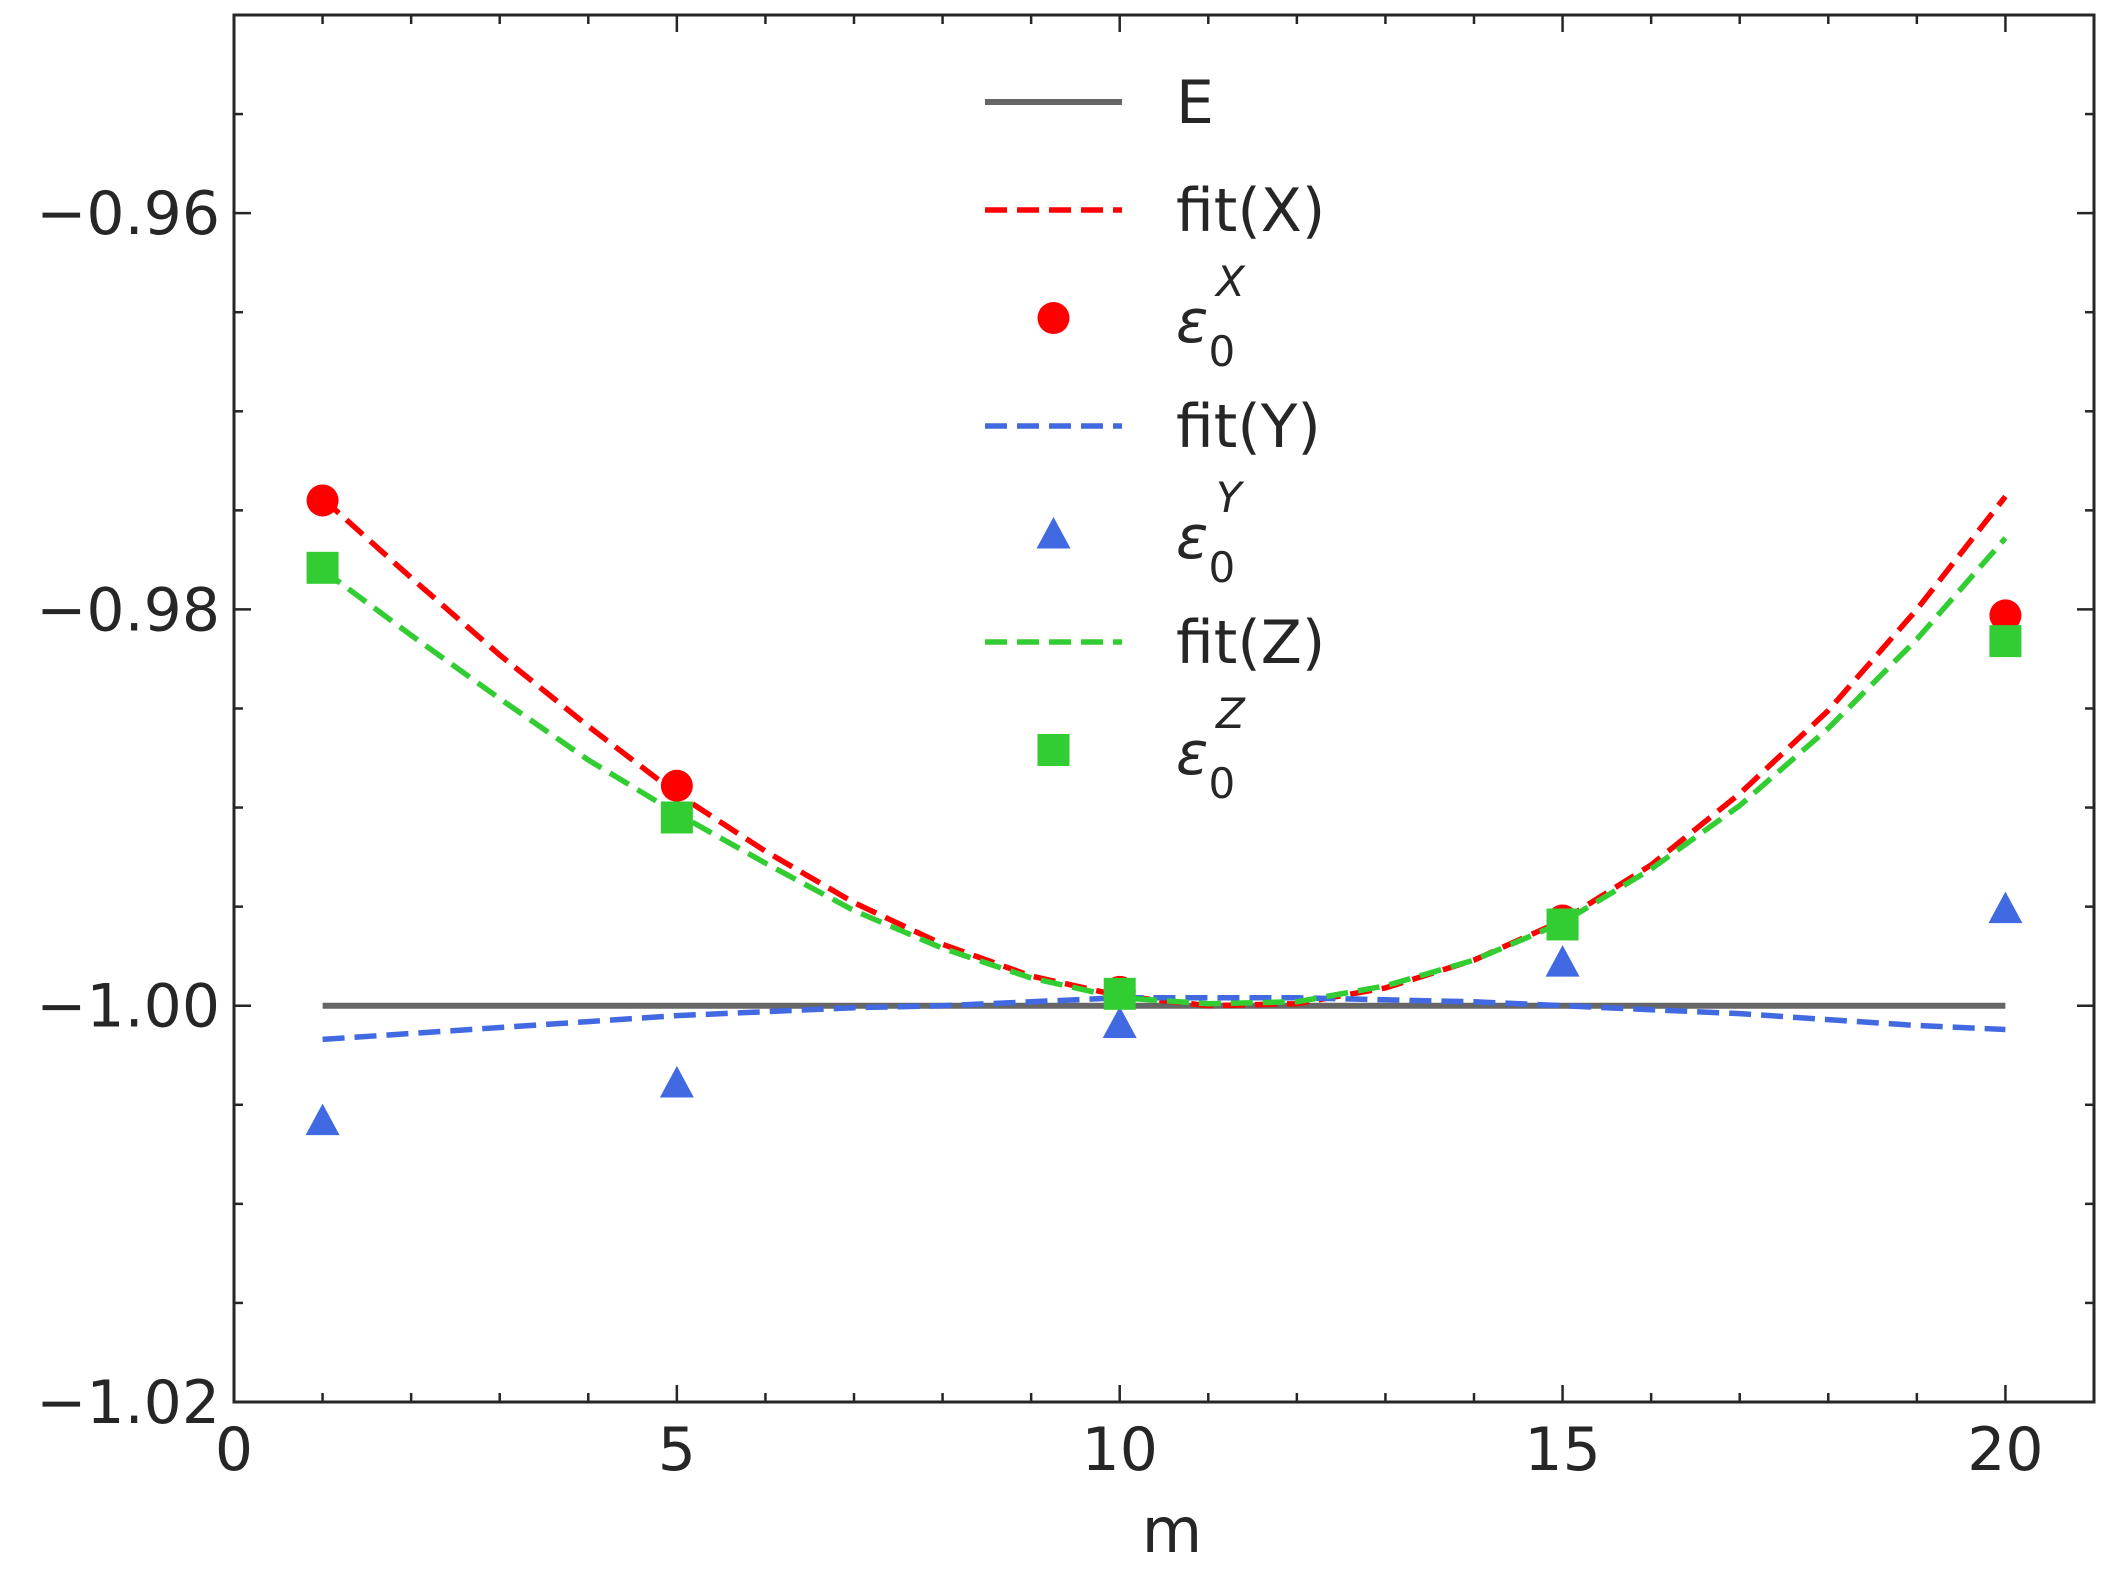  What do you see at coordinates (1562, 961) in the screenshot?
I see `data-point-y-m15` at bounding box center [1562, 961].